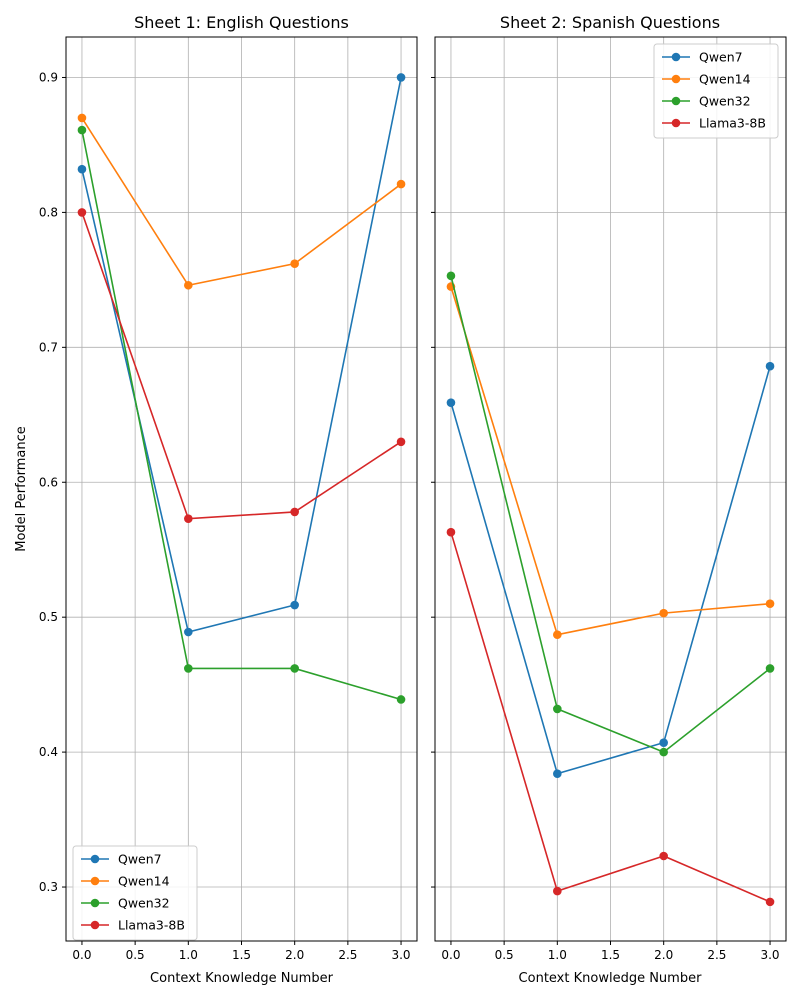 This screenshot has width=800, height=1000. I want to click on legend-item: Qwen7, so click(121, 859).